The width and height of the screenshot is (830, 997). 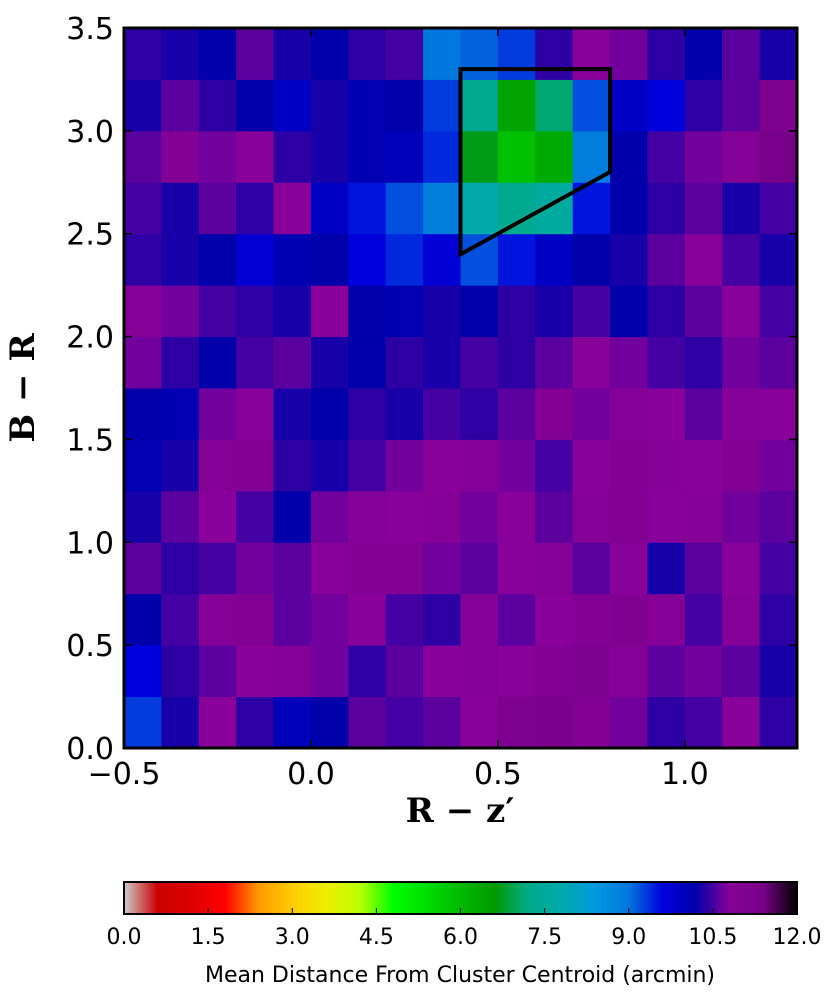 What do you see at coordinates (23, 388) in the screenshot?
I see `y-axis-label: B − R` at bounding box center [23, 388].